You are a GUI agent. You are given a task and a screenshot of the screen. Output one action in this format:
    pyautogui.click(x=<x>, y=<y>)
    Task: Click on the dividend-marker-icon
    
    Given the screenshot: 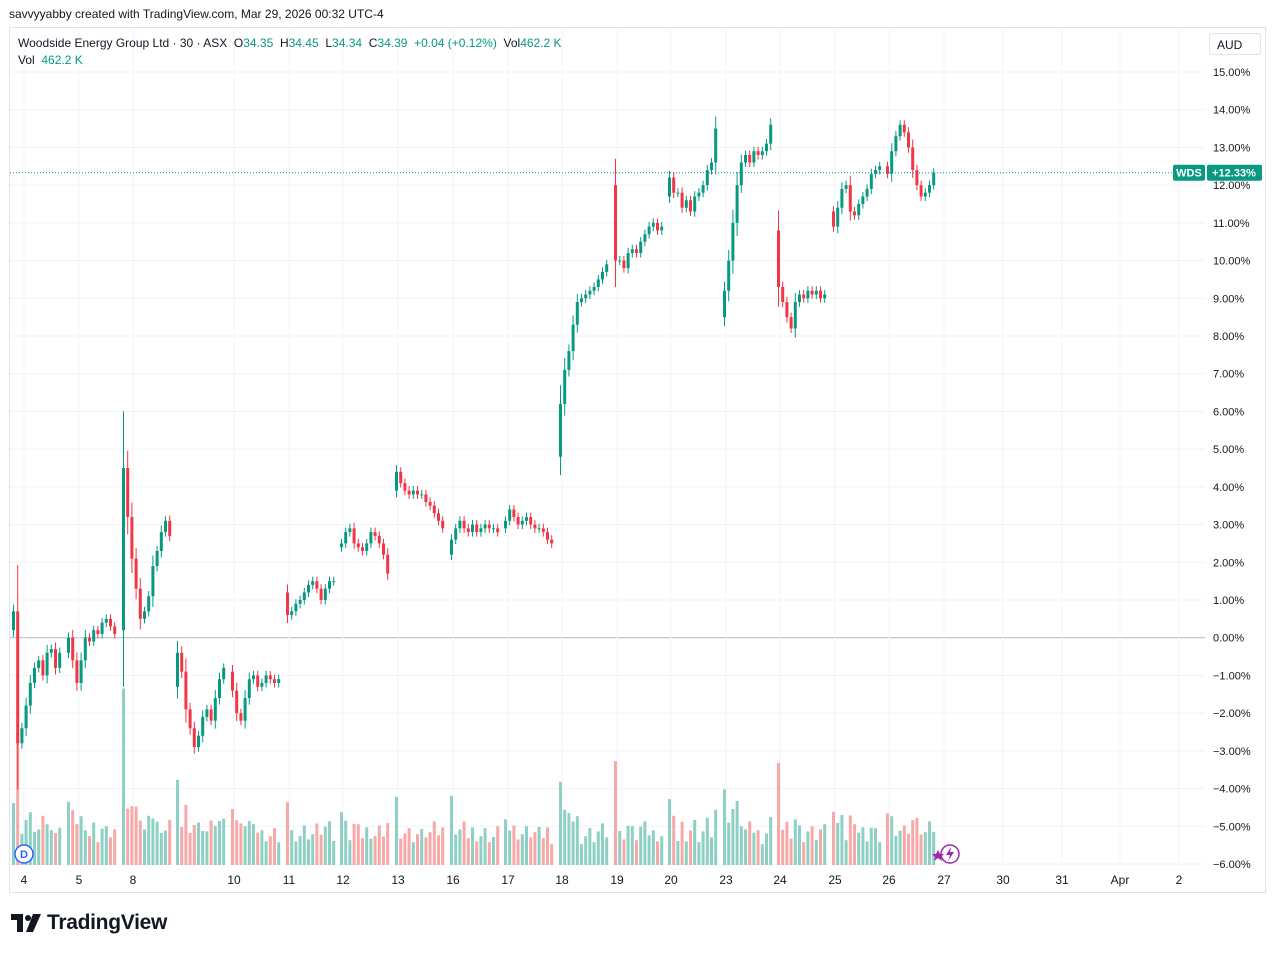 What is the action you would take?
    pyautogui.click(x=24, y=854)
    